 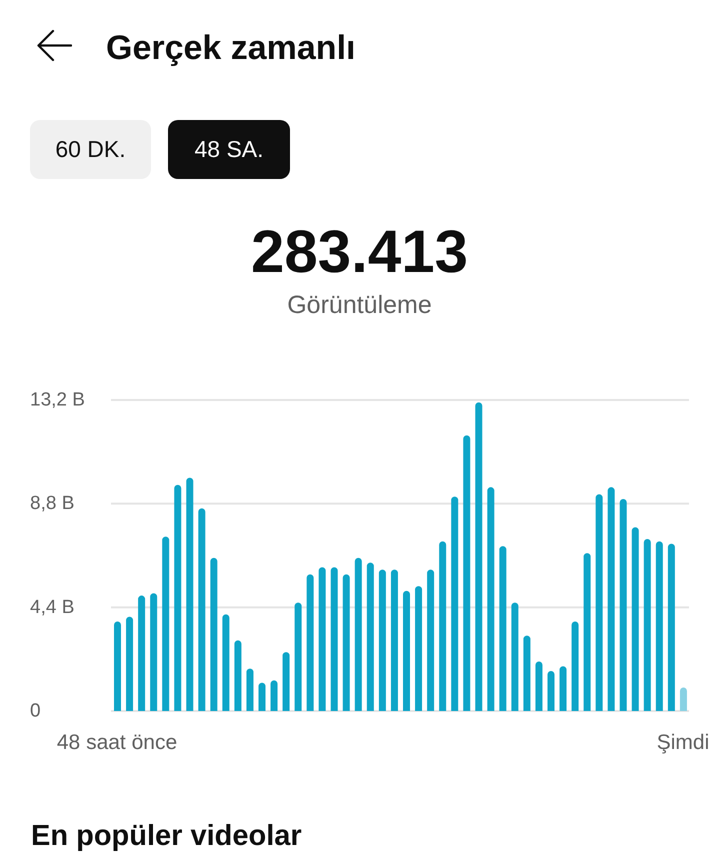 I want to click on chart-title: Gerçek zamanlı, so click(x=231, y=48).